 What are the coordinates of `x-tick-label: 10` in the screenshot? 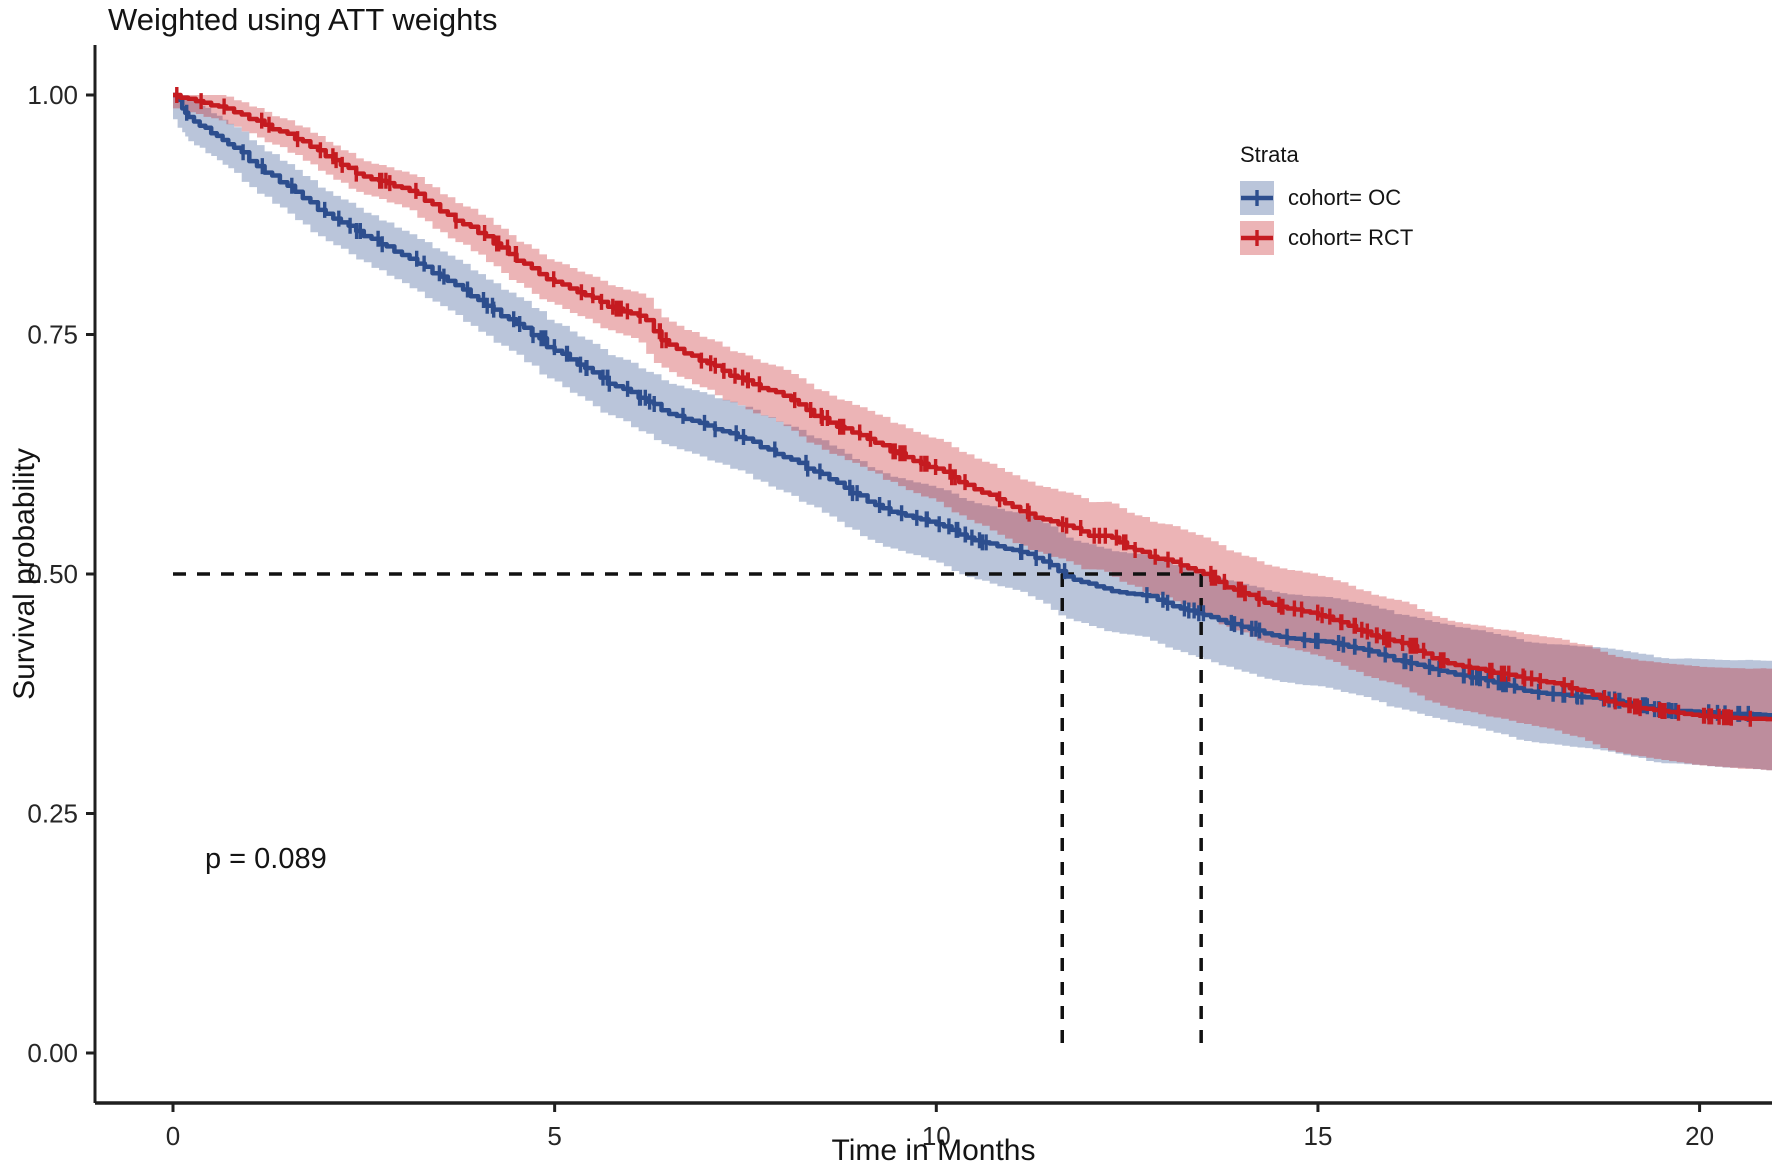 It's located at (936, 1136).